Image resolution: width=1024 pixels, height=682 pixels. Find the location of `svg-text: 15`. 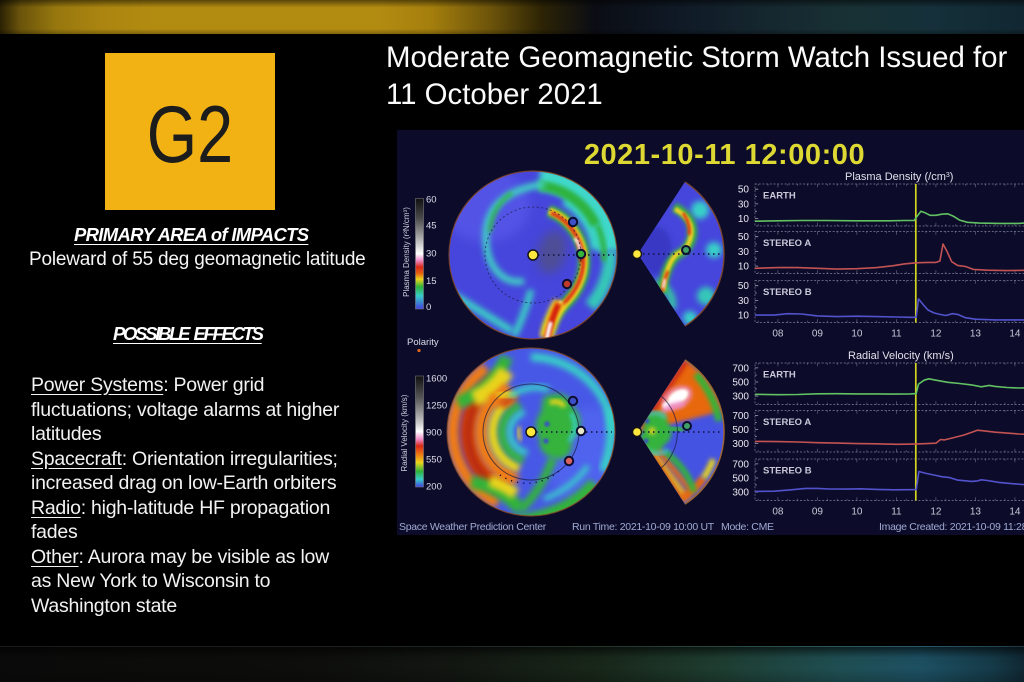

svg-text: 15 is located at coordinates (431, 281).